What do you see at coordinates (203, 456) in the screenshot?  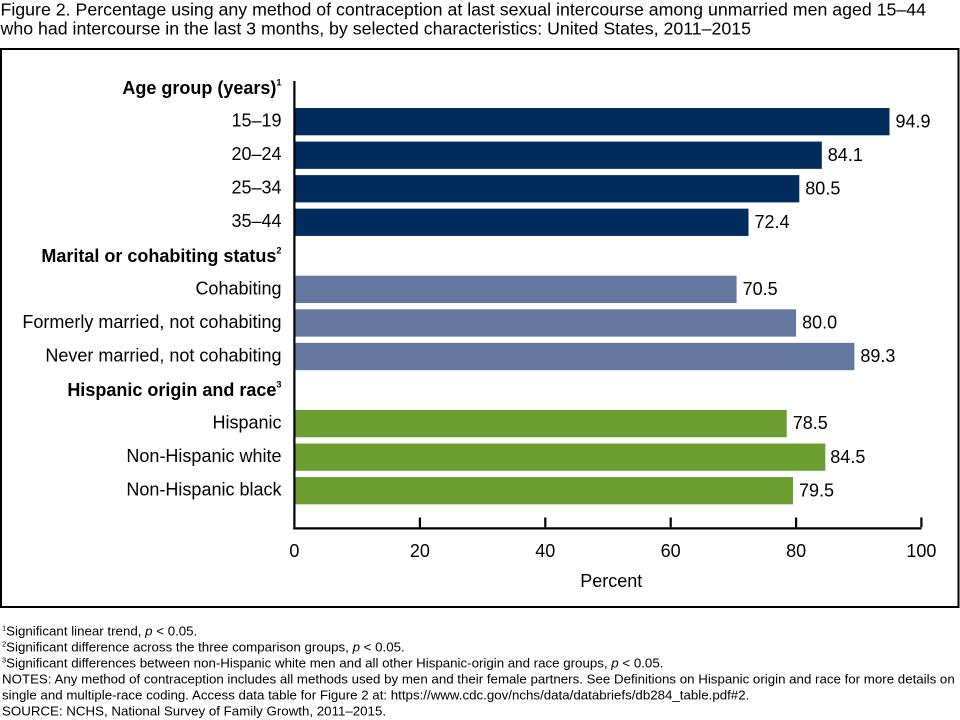 I see `svg-text: Non-Hispanic white` at bounding box center [203, 456].